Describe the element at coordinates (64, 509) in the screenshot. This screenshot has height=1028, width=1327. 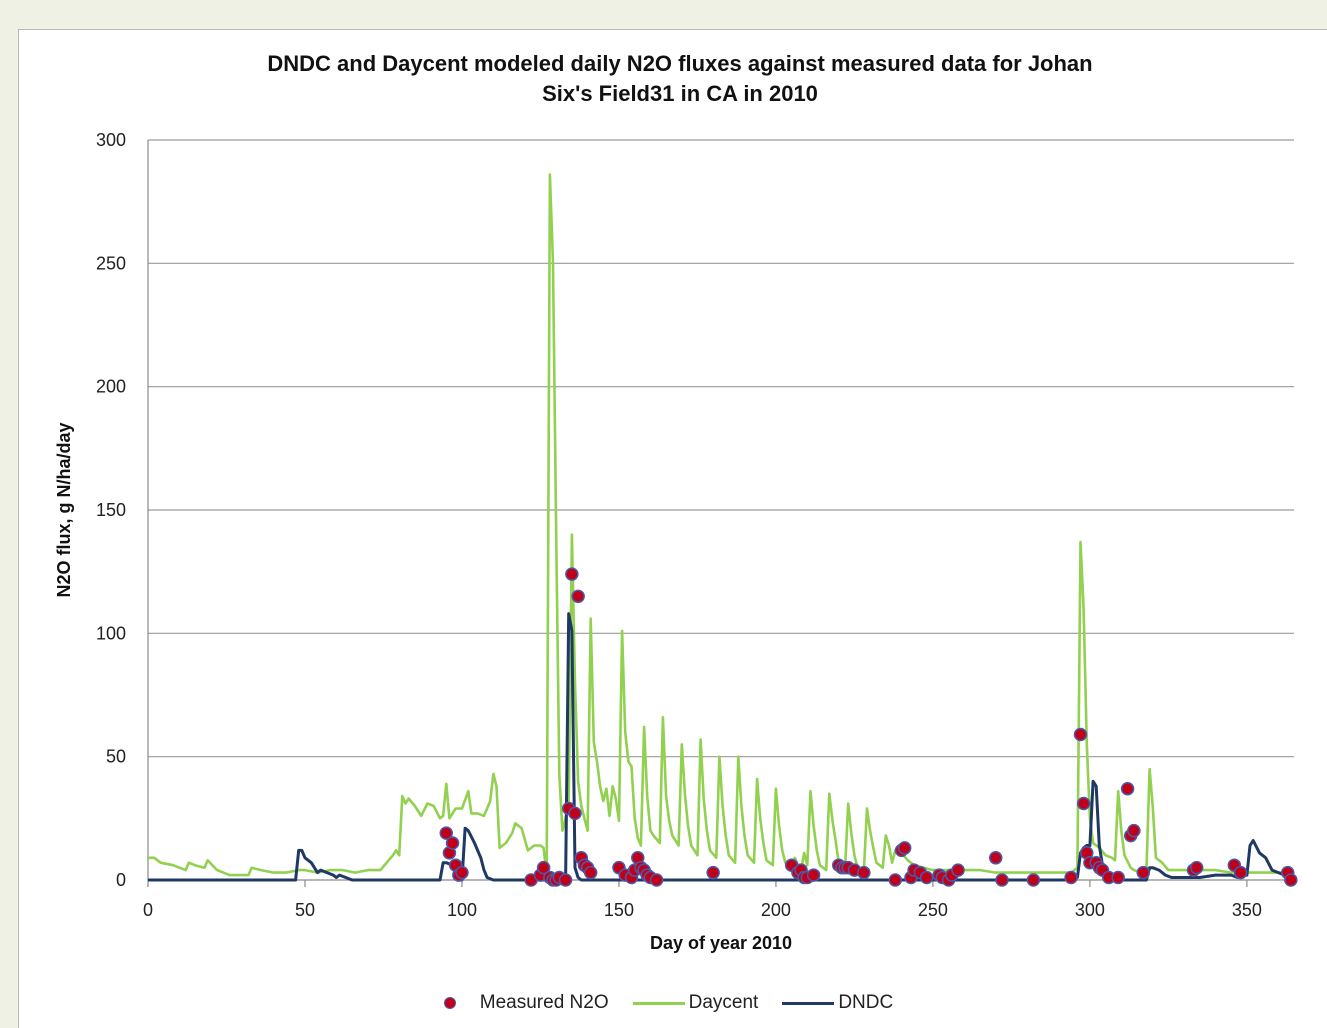
I see `y-axis-label: N2O flux, g N/ha/day` at that location.